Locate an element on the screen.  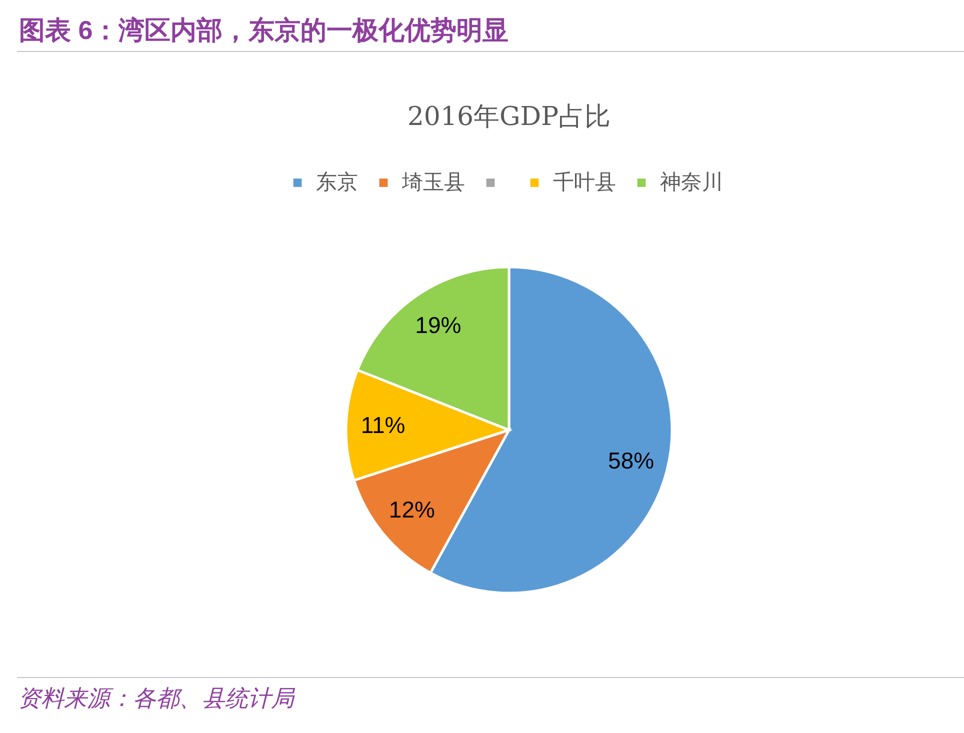
legend-label: 神奈川 is located at coordinates (691, 182).